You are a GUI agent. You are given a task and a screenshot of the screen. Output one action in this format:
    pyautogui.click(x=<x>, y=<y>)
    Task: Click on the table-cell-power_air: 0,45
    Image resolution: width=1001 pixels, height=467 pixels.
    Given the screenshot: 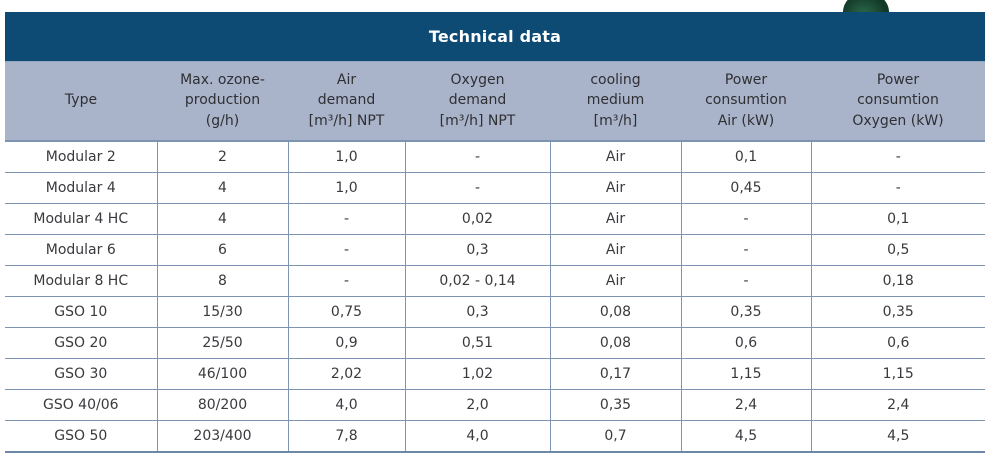 What is the action you would take?
    pyautogui.click(x=746, y=188)
    